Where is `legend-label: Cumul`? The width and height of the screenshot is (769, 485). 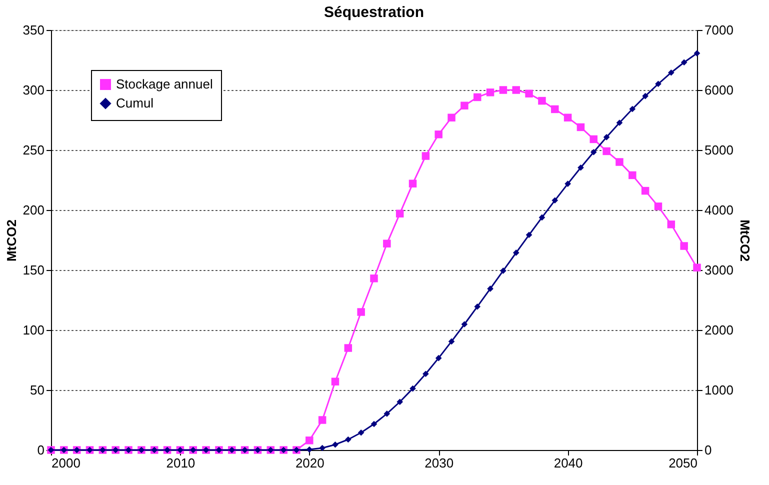 legend-label: Cumul is located at coordinates (135, 103).